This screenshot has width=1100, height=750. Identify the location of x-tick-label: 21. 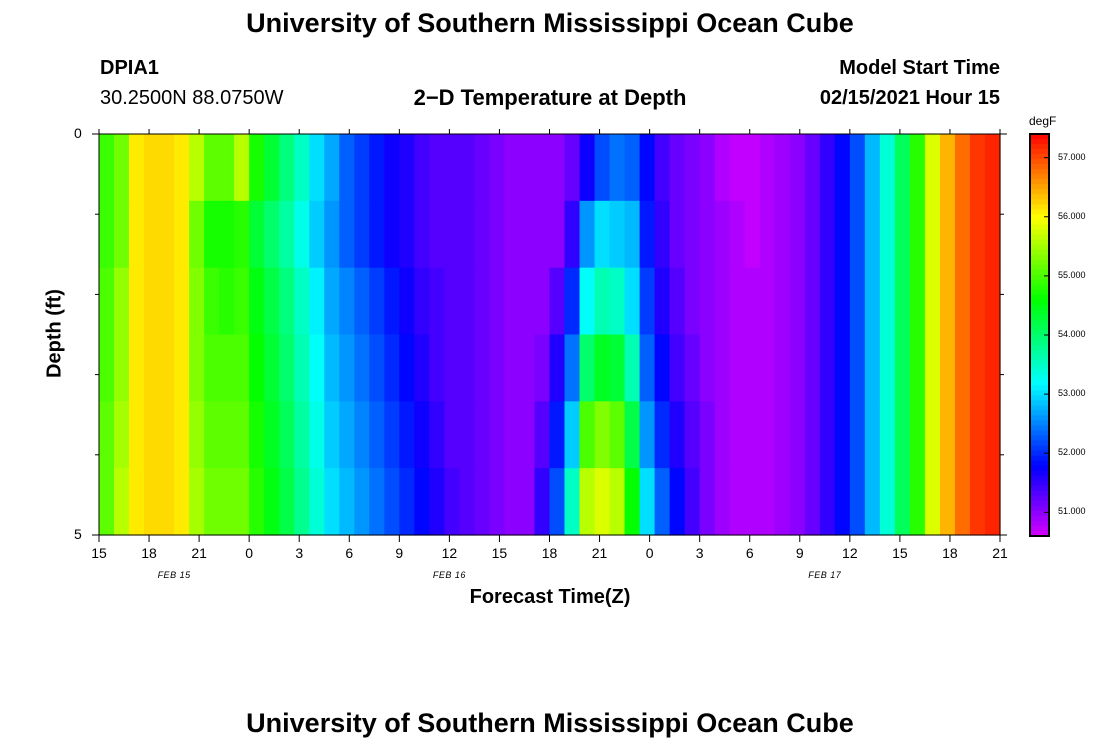
(599, 553).